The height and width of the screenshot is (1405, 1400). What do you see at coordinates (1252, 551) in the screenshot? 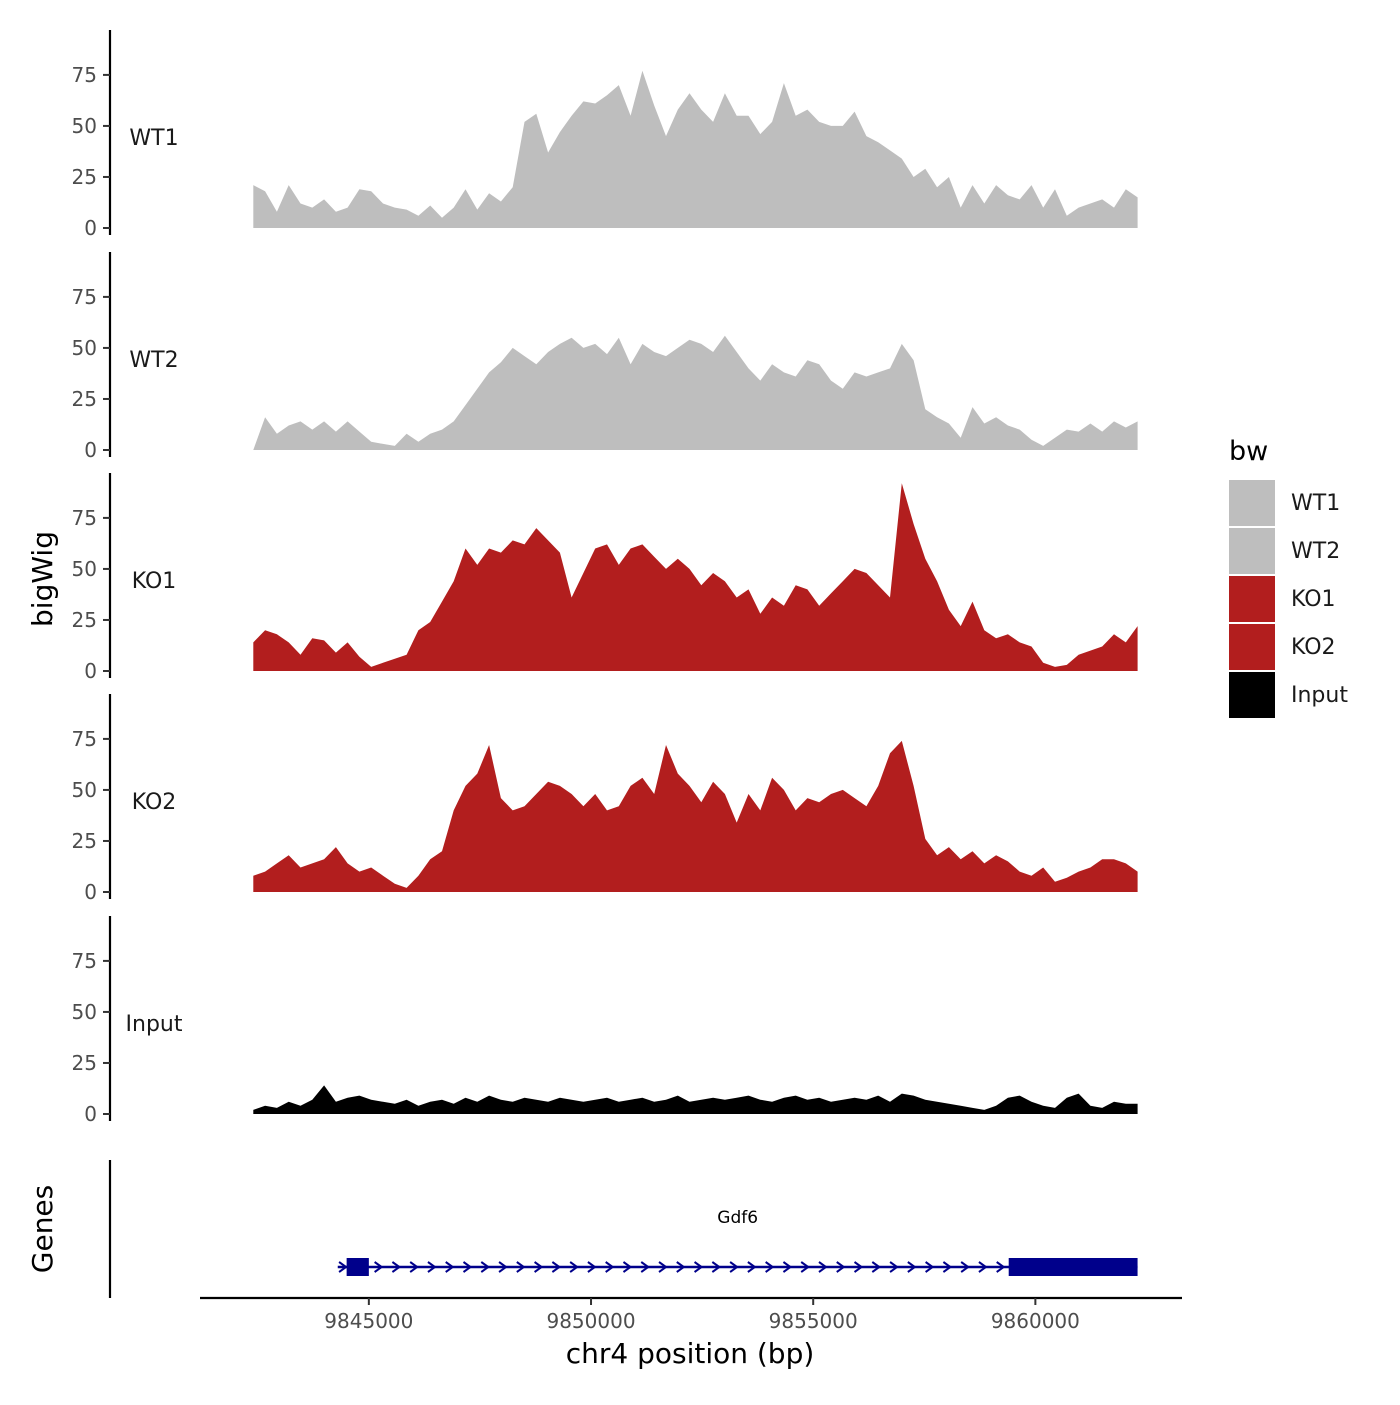
I see `legend-key-wt2` at bounding box center [1252, 551].